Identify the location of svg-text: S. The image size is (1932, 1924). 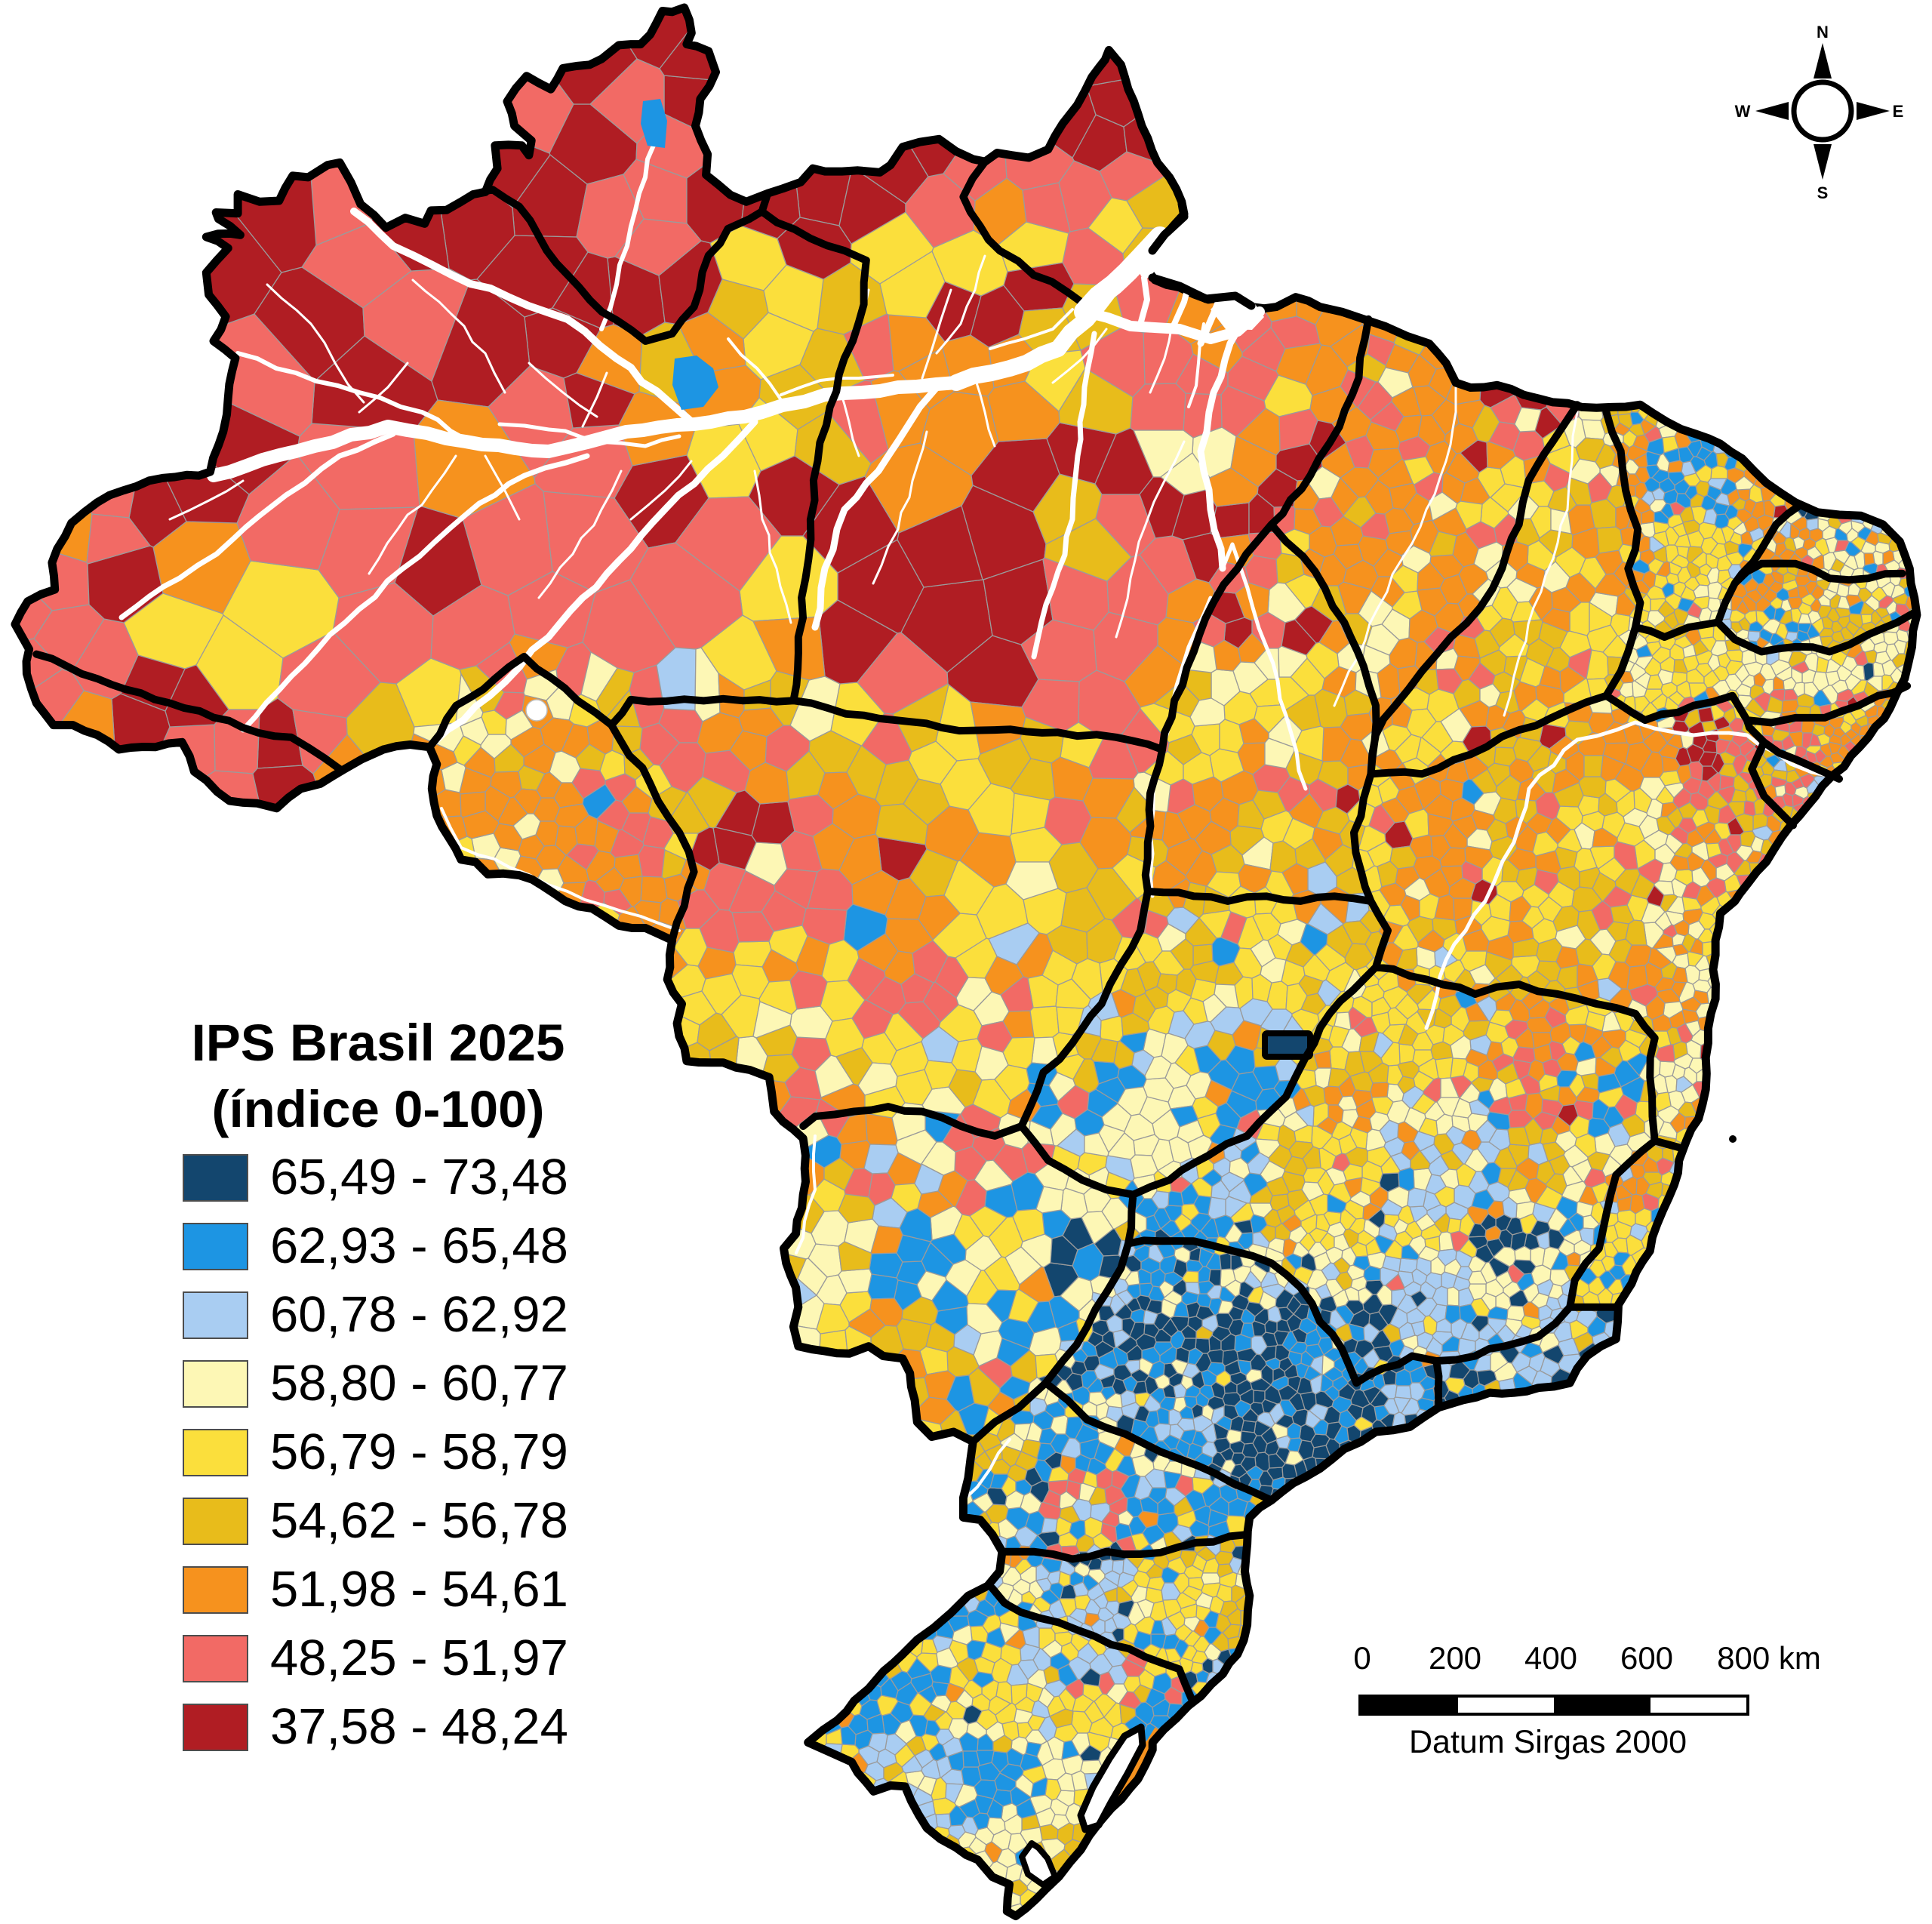
(1823, 192).